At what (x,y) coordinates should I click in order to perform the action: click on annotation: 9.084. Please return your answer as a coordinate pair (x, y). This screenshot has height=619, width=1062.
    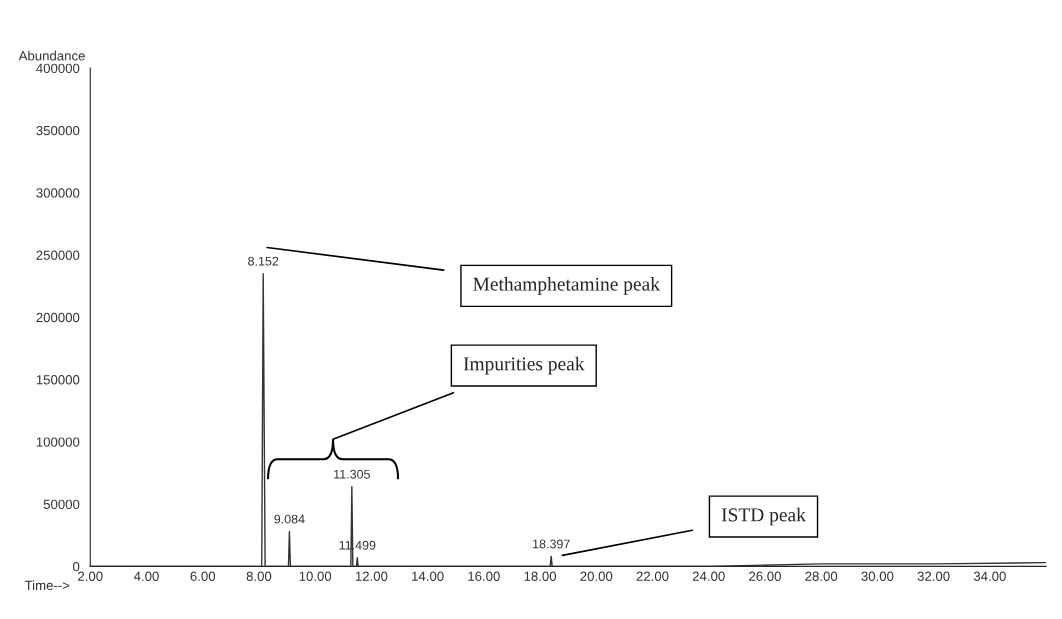
    Looking at the image, I should click on (289, 519).